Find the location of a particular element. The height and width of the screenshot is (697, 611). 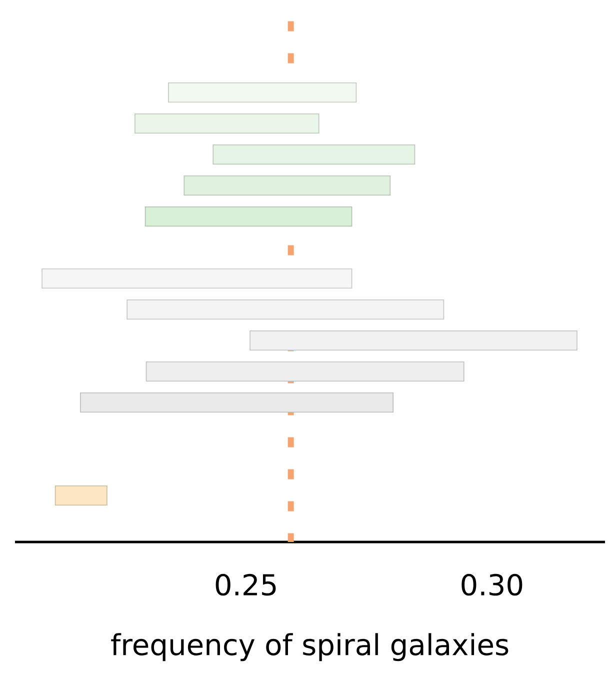

x-tick-label: 0.25 is located at coordinates (246, 585).